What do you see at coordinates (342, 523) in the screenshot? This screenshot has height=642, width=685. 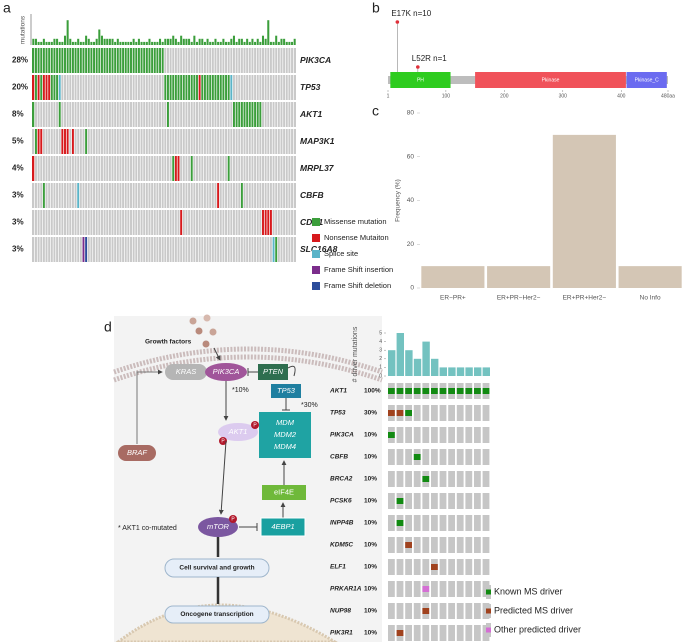 I see `gene-label: INPP4B` at bounding box center [342, 523].